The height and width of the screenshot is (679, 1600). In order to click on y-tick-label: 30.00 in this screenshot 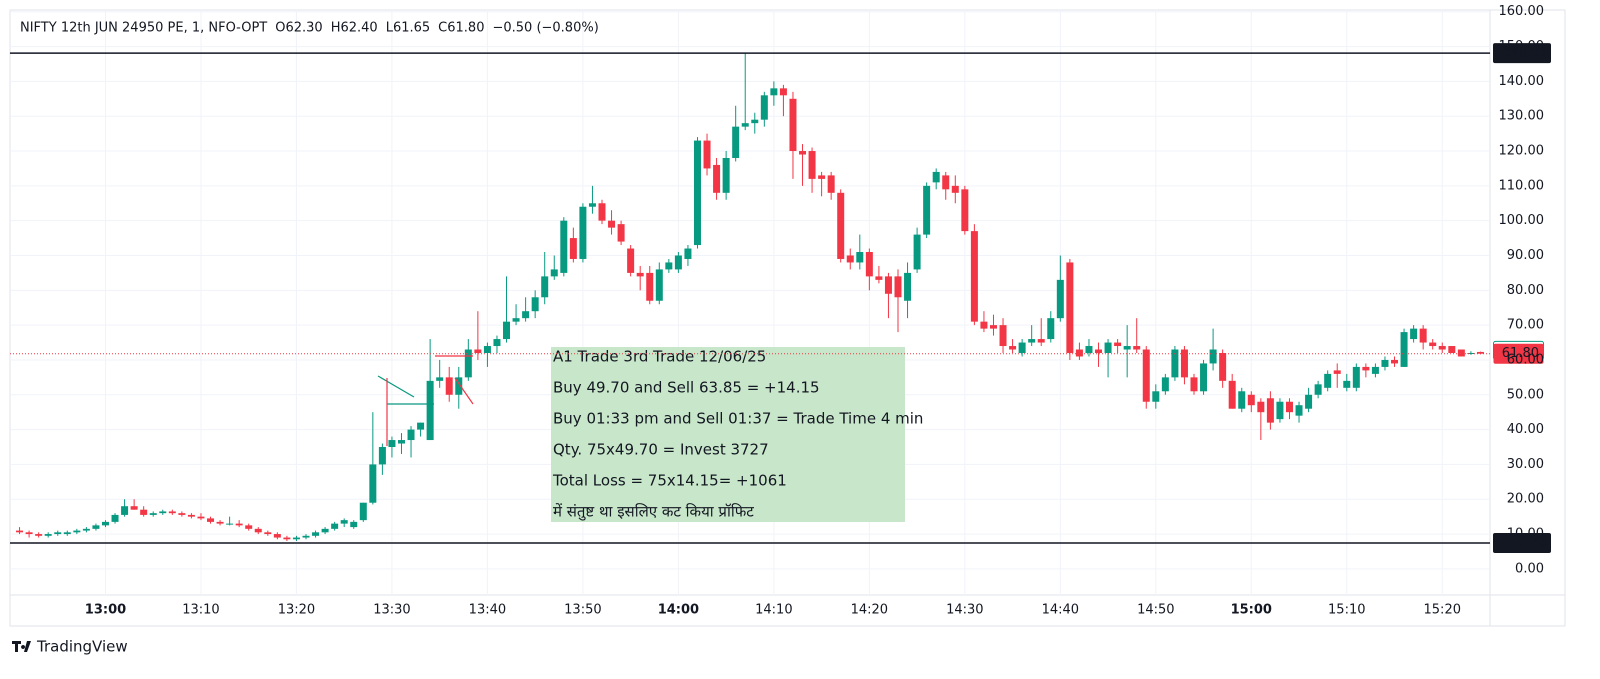, I will do `click(1525, 464)`.